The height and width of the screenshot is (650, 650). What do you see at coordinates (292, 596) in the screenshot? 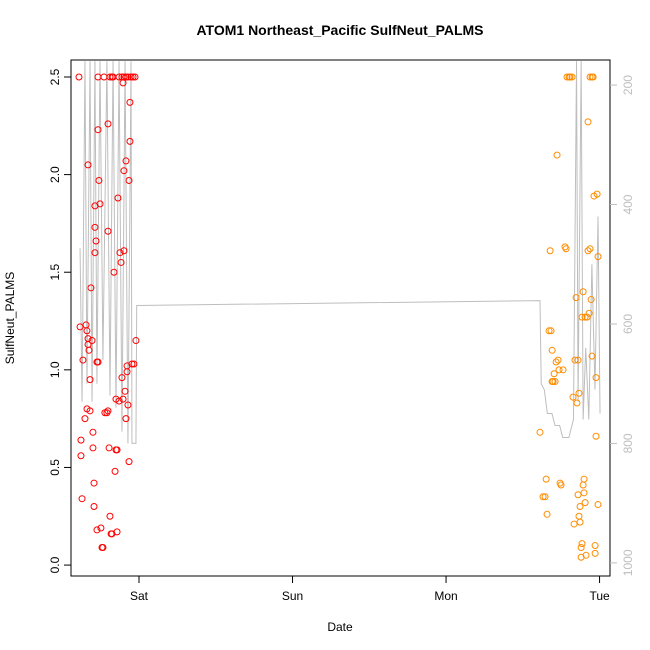
I see `x-tick-label: Sun` at bounding box center [292, 596].